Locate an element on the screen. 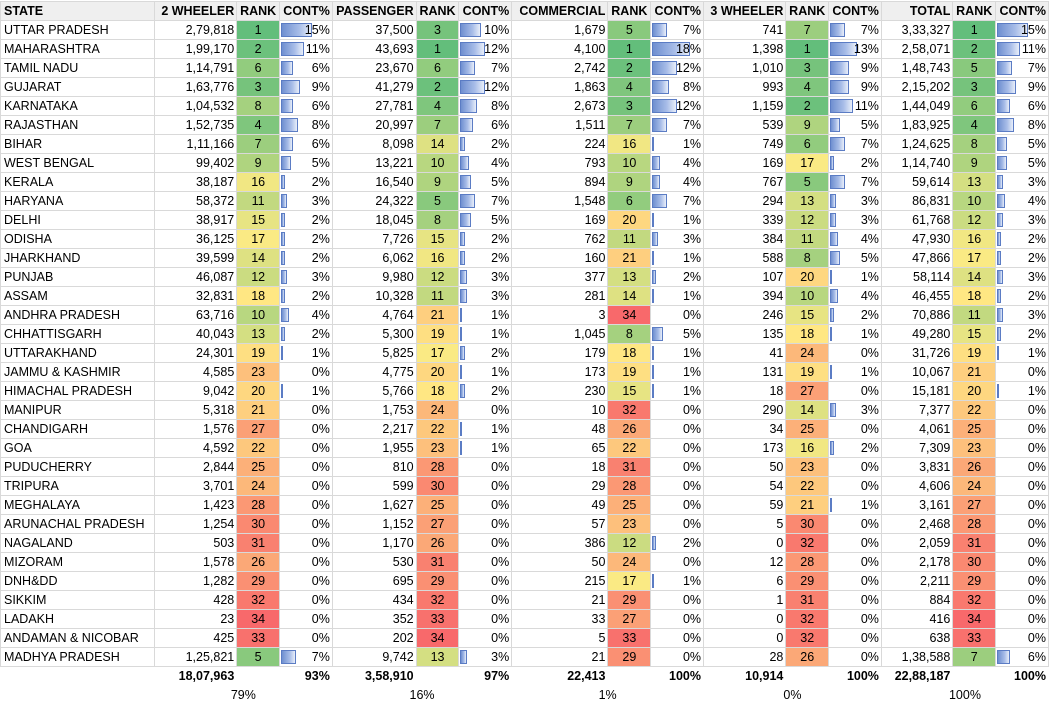  cell-3-wheeler: 767 is located at coordinates (745, 182).